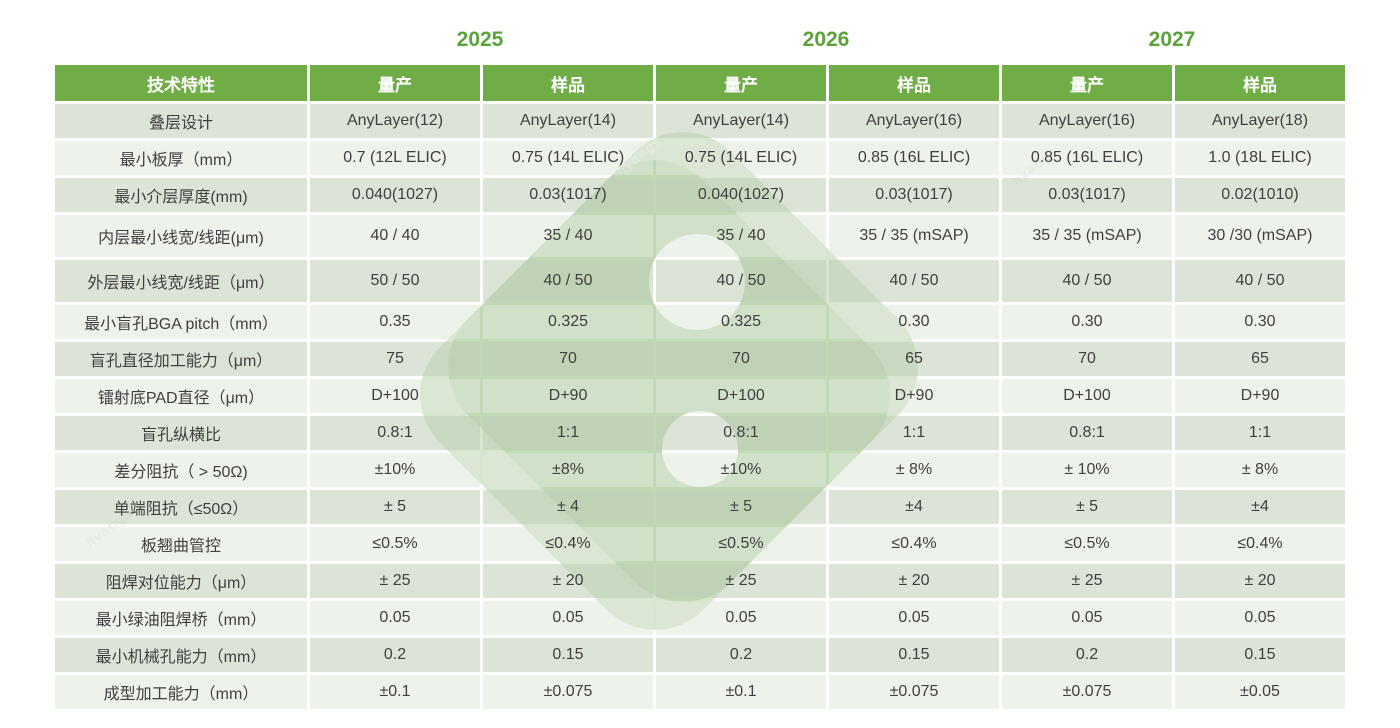  I want to click on years-spacer, so click(179, 40).